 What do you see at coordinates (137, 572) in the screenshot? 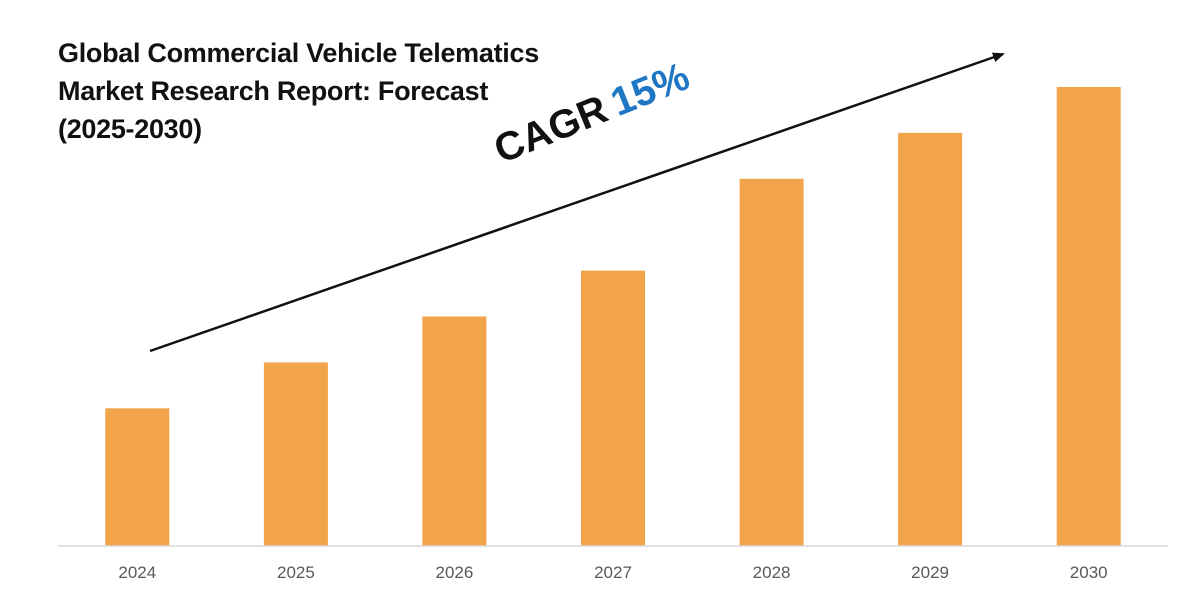
I see `x-tick-label-2024: 2024` at bounding box center [137, 572].